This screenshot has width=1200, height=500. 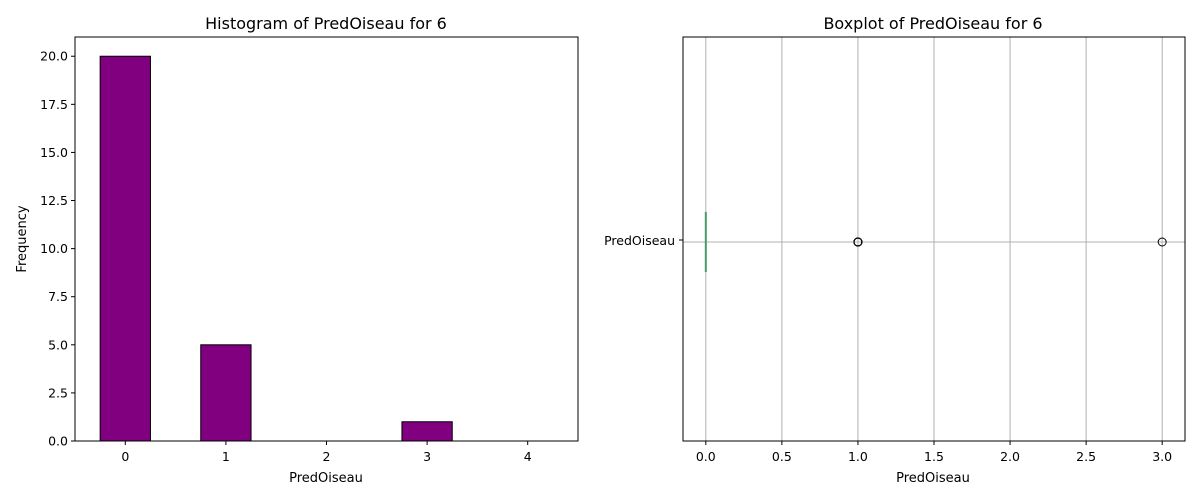 I want to click on histogram-x-tick-label: 0, so click(x=125, y=456).